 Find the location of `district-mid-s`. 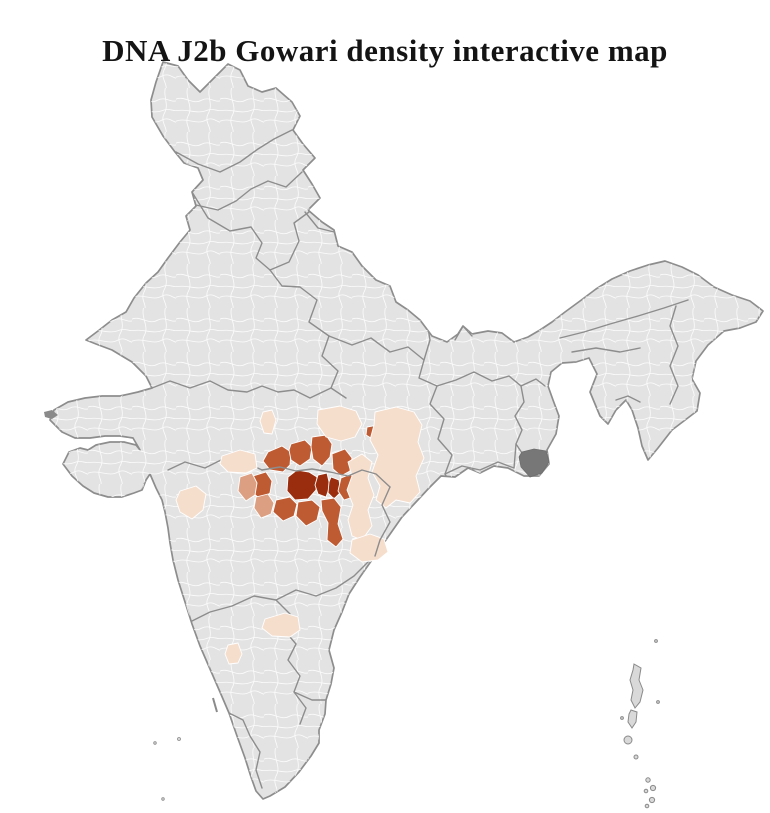

district-mid-s is located at coordinates (308, 513).